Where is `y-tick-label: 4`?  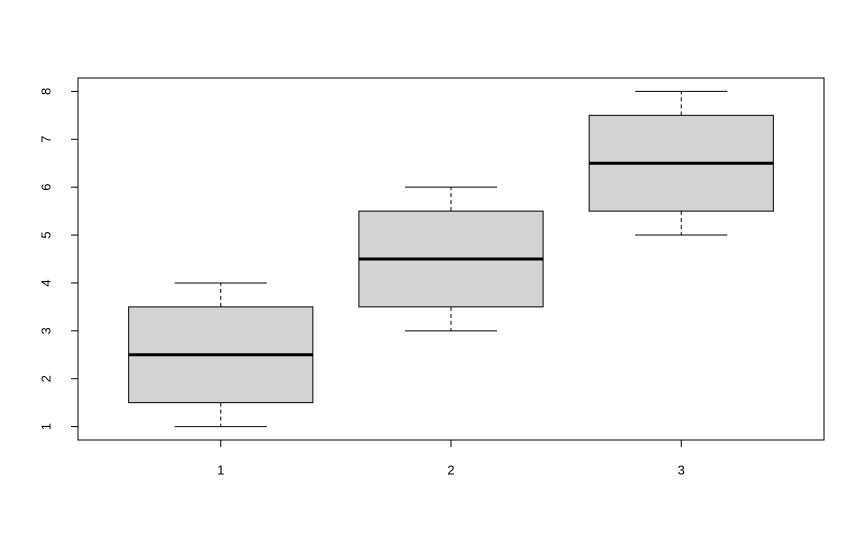 y-tick-label: 4 is located at coordinates (45, 282).